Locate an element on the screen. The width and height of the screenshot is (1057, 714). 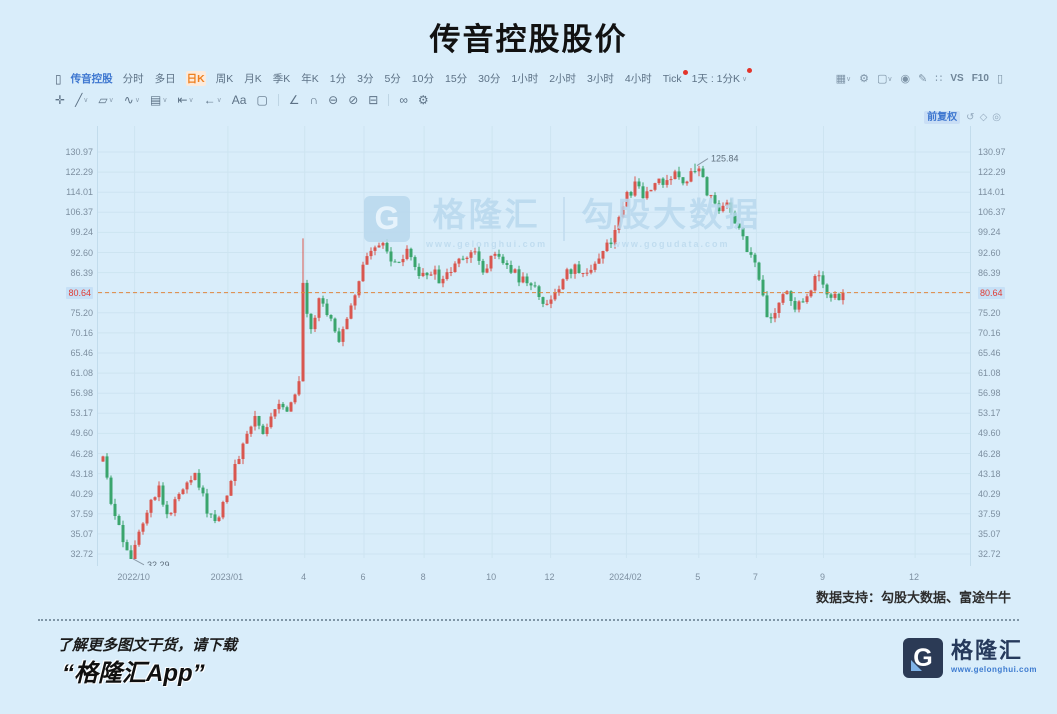
price-tick-label: 53.17 is located at coordinates (81, 413).